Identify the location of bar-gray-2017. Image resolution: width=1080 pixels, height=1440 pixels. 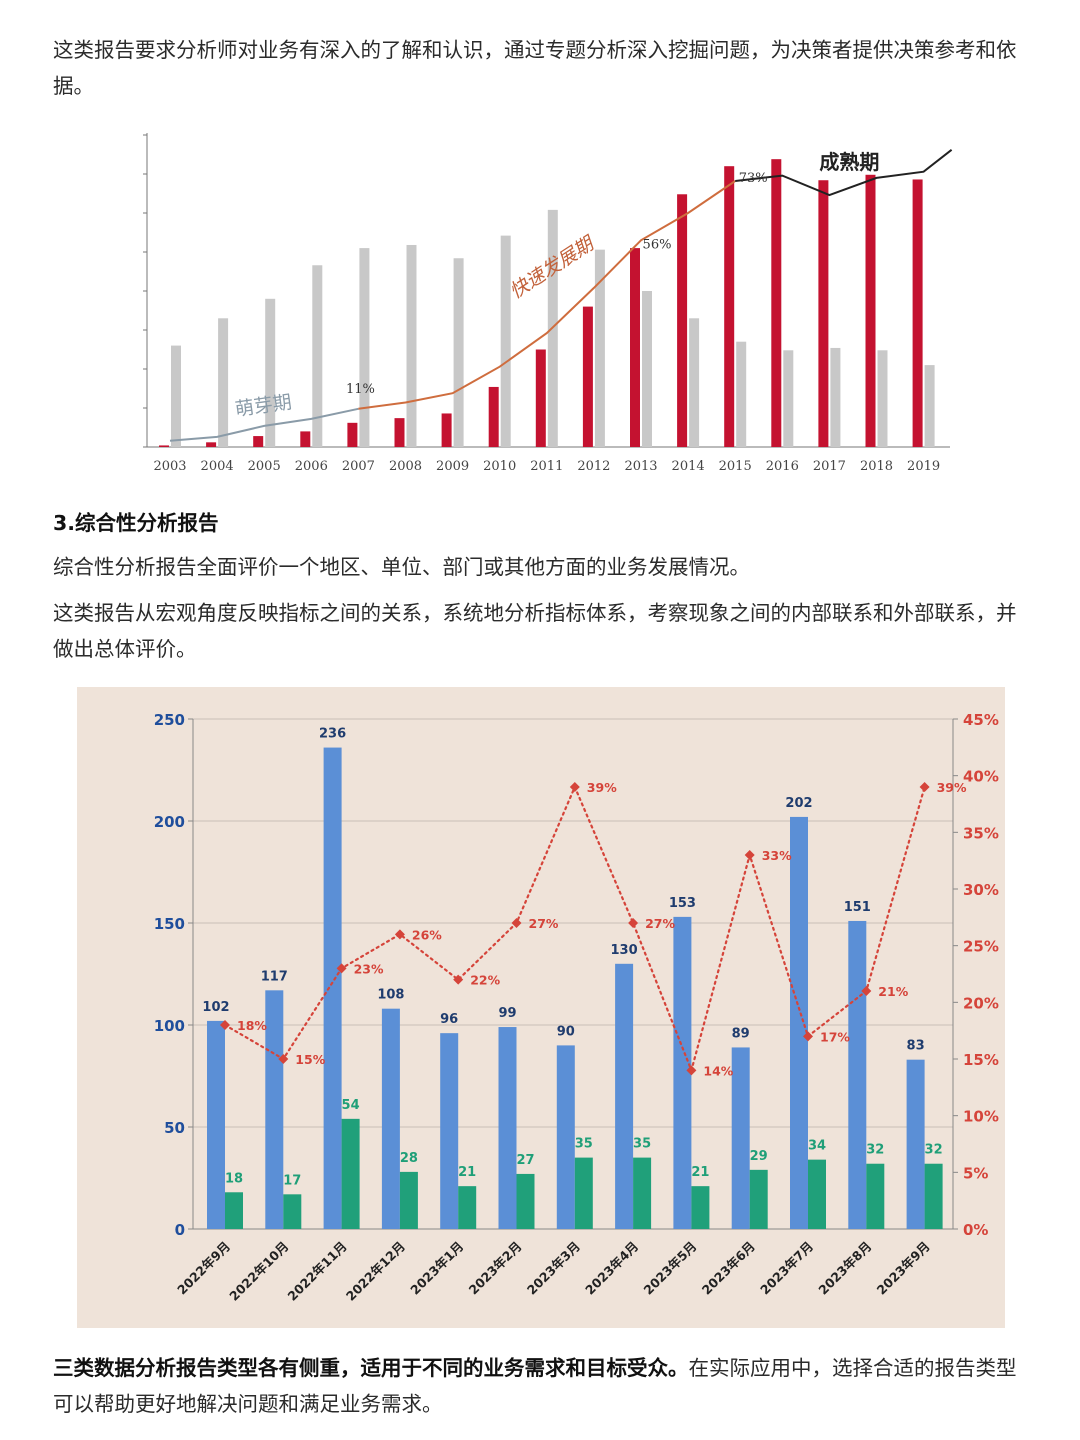
(835, 397).